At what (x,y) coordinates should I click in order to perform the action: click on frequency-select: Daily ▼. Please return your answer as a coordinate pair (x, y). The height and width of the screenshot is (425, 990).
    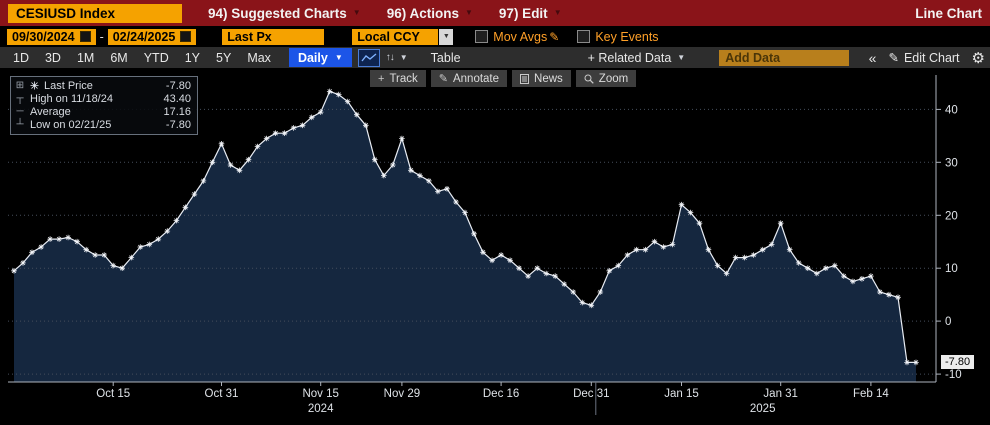
    Looking at the image, I should click on (320, 57).